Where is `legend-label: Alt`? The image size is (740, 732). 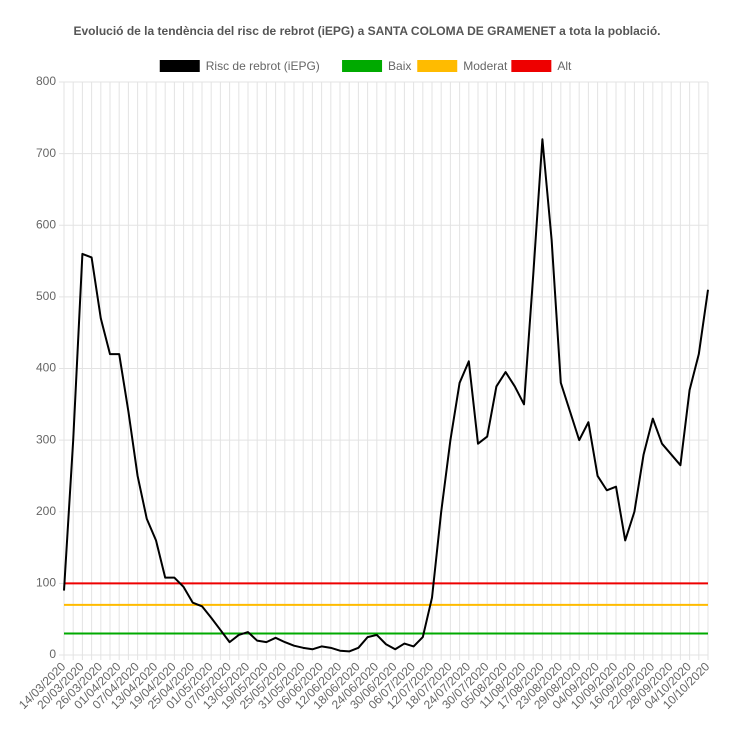 legend-label: Alt is located at coordinates (564, 66).